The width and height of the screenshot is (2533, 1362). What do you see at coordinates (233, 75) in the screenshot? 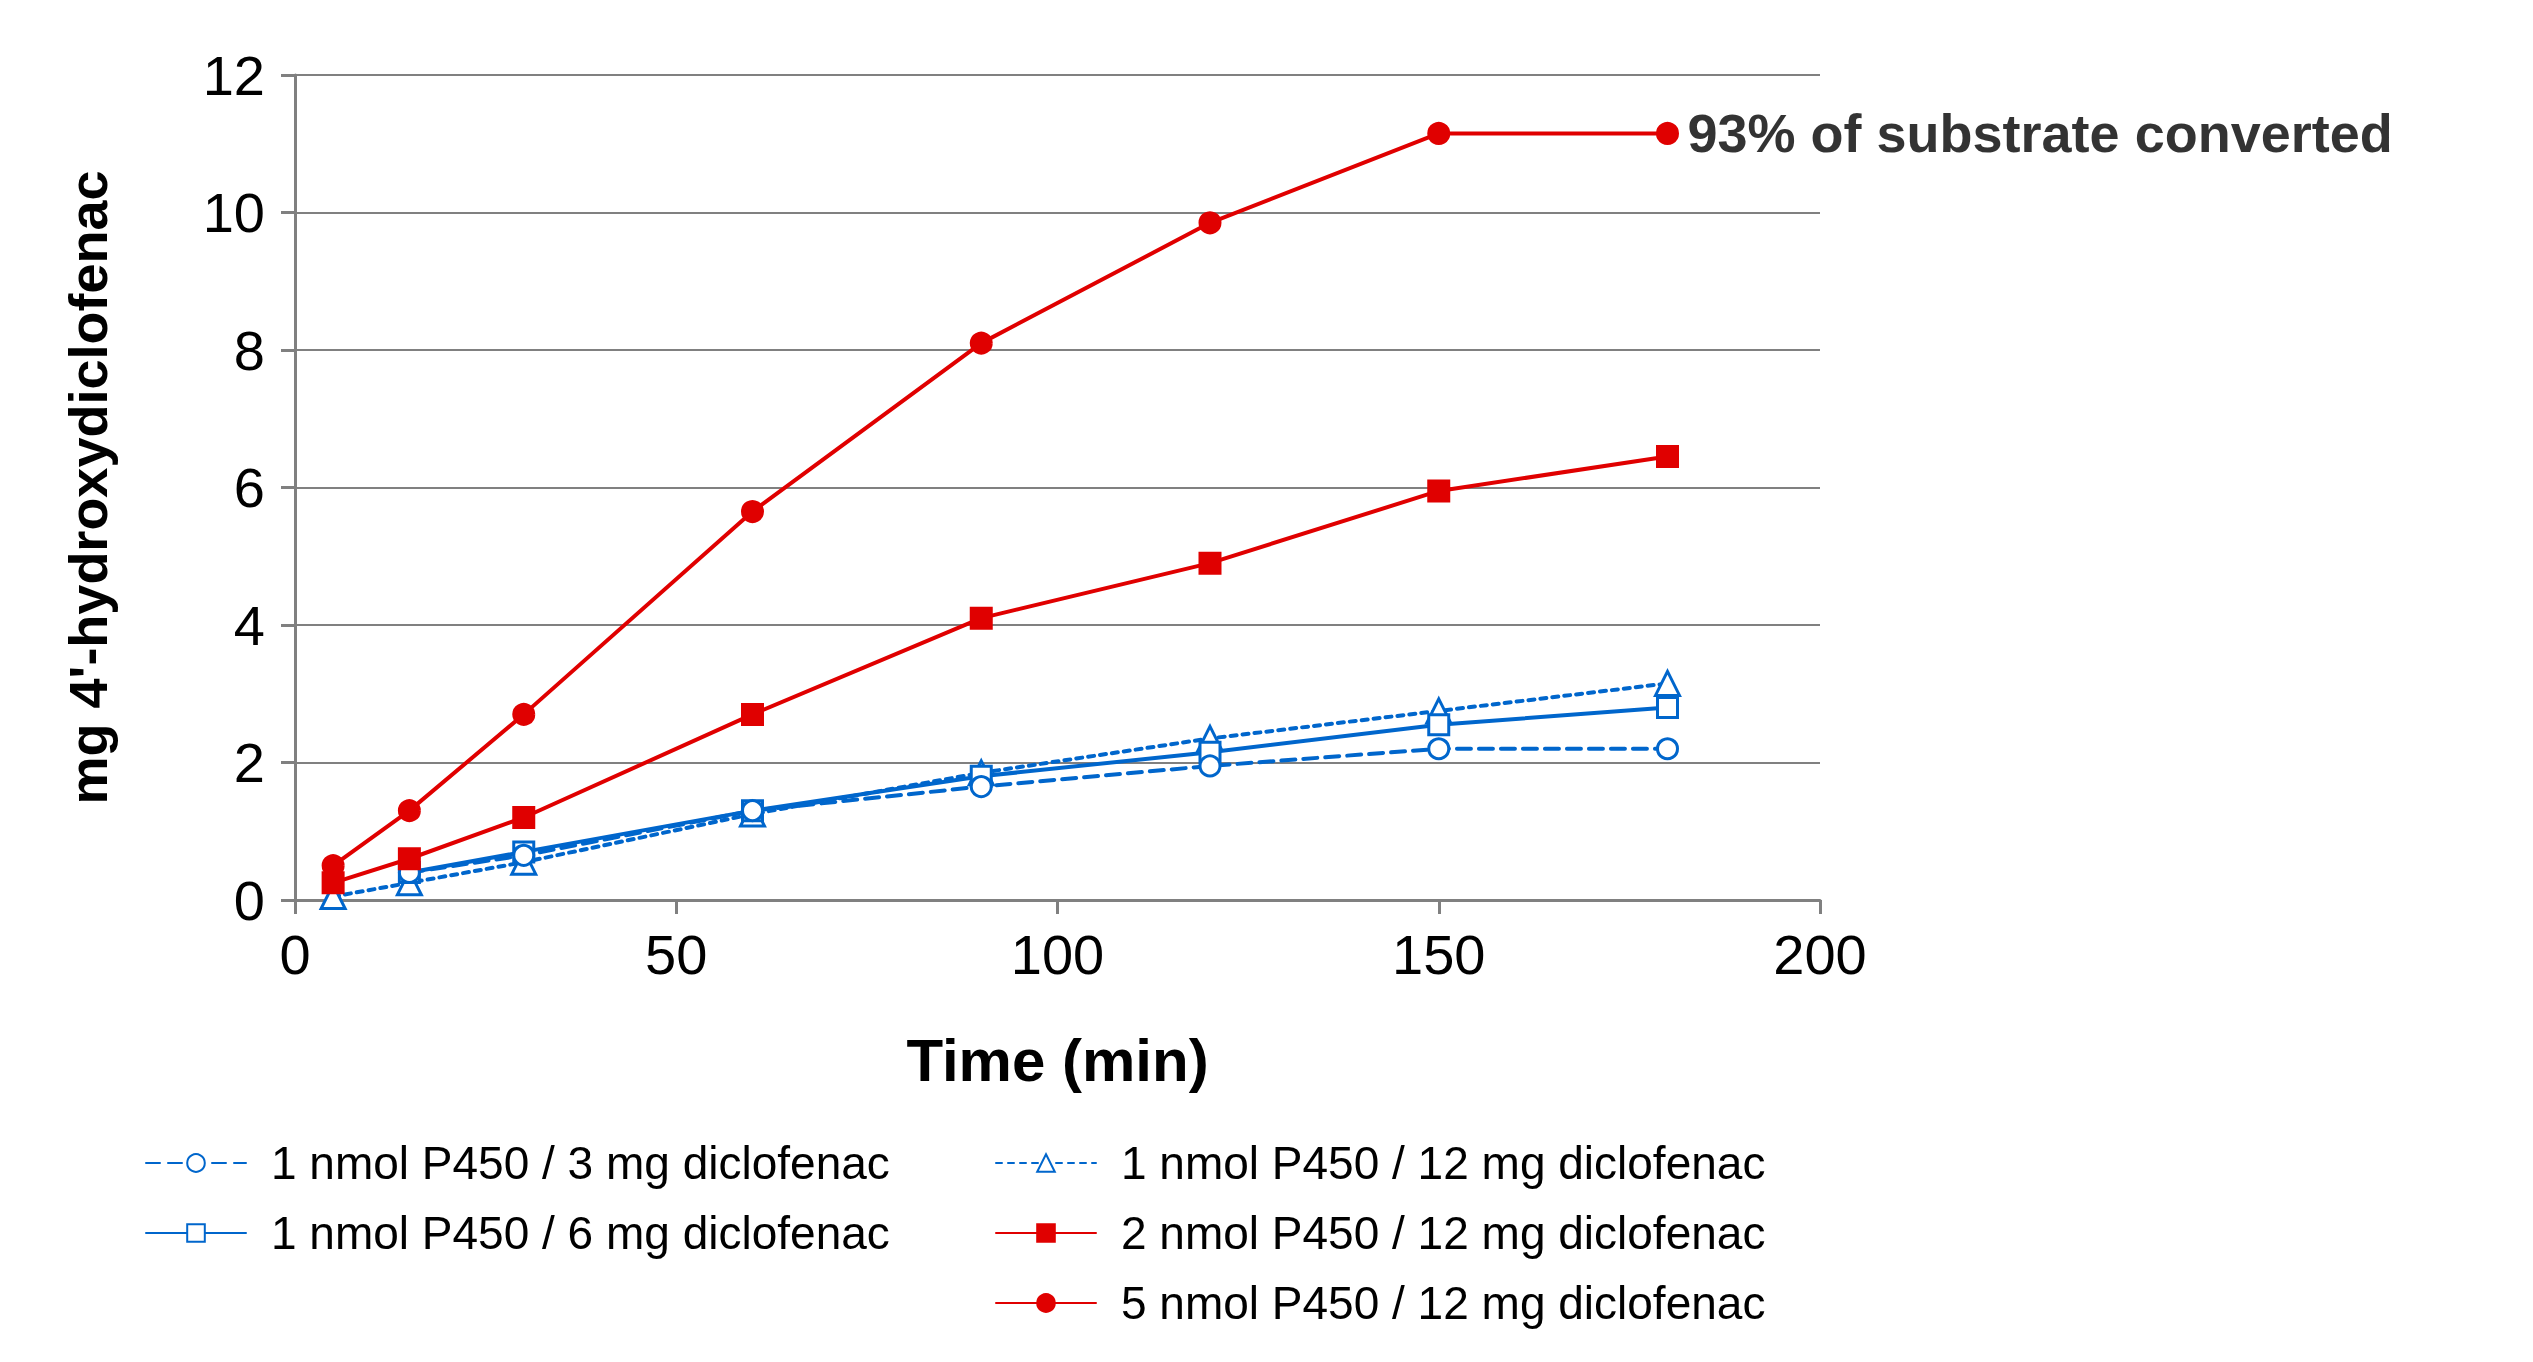
I see `y-tick-label: 12` at bounding box center [233, 75].